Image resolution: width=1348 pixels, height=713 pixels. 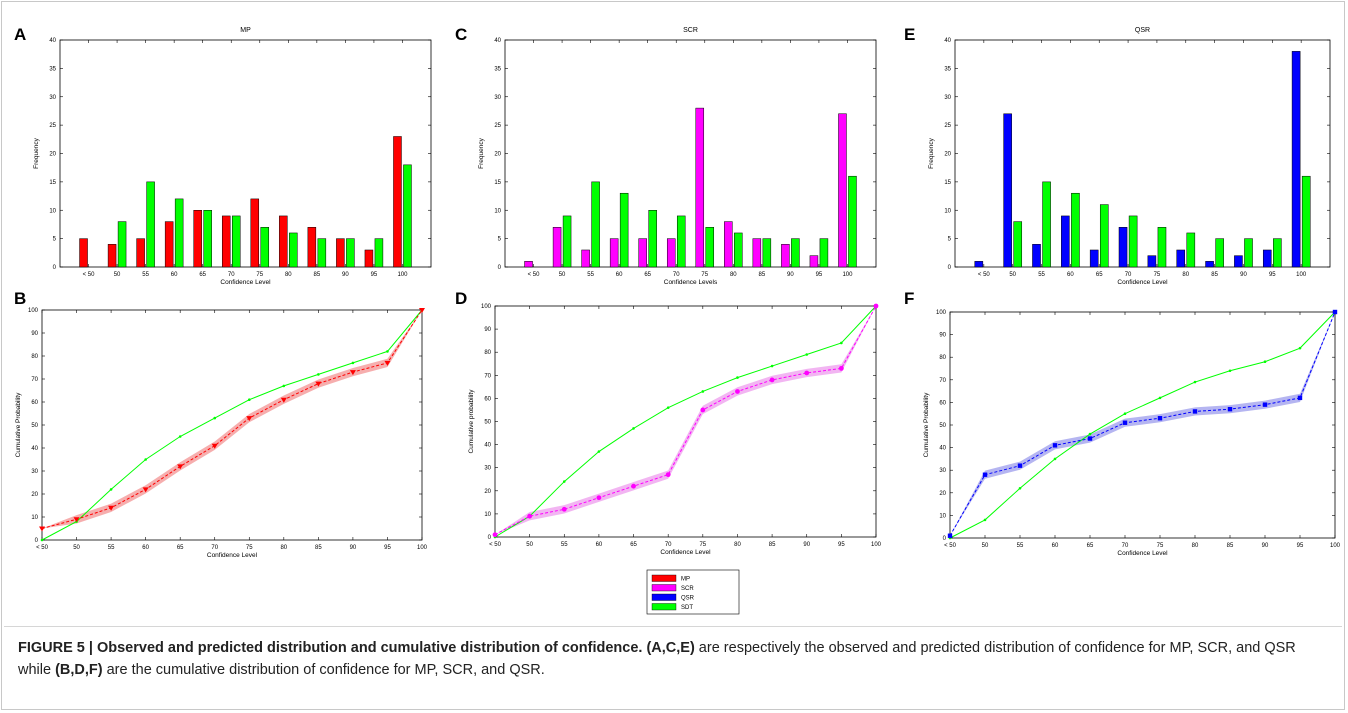 What do you see at coordinates (471, 421) in the screenshot?
I see `y-axis-label: Cumulative probability` at bounding box center [471, 421].